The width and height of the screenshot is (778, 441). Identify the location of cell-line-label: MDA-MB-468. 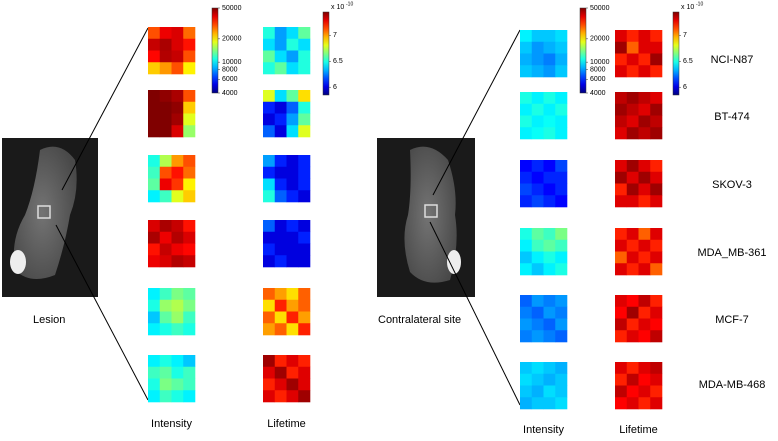
(732, 385).